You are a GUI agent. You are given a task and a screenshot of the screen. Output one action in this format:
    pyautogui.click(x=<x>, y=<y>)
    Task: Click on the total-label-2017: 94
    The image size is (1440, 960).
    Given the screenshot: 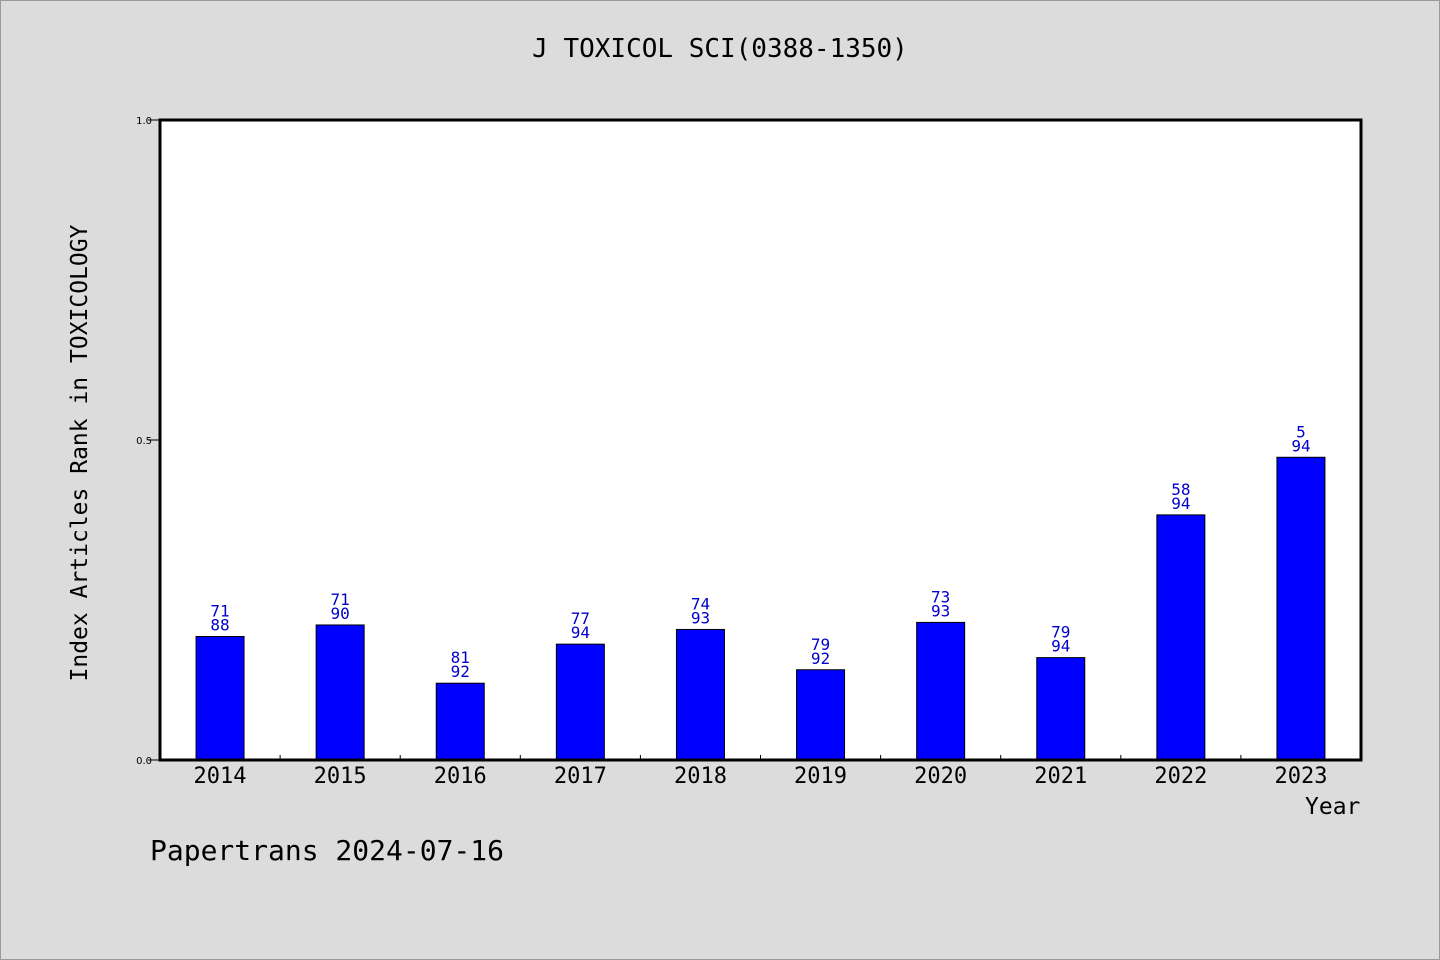 What is the action you would take?
    pyautogui.click(x=580, y=632)
    